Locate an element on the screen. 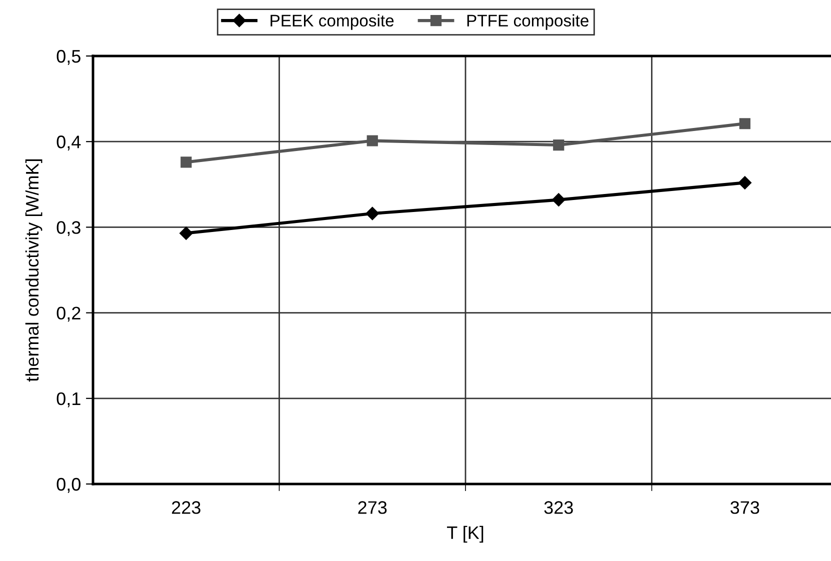 The image size is (831, 561). y-tick-label: 0,1 is located at coordinates (68, 400).